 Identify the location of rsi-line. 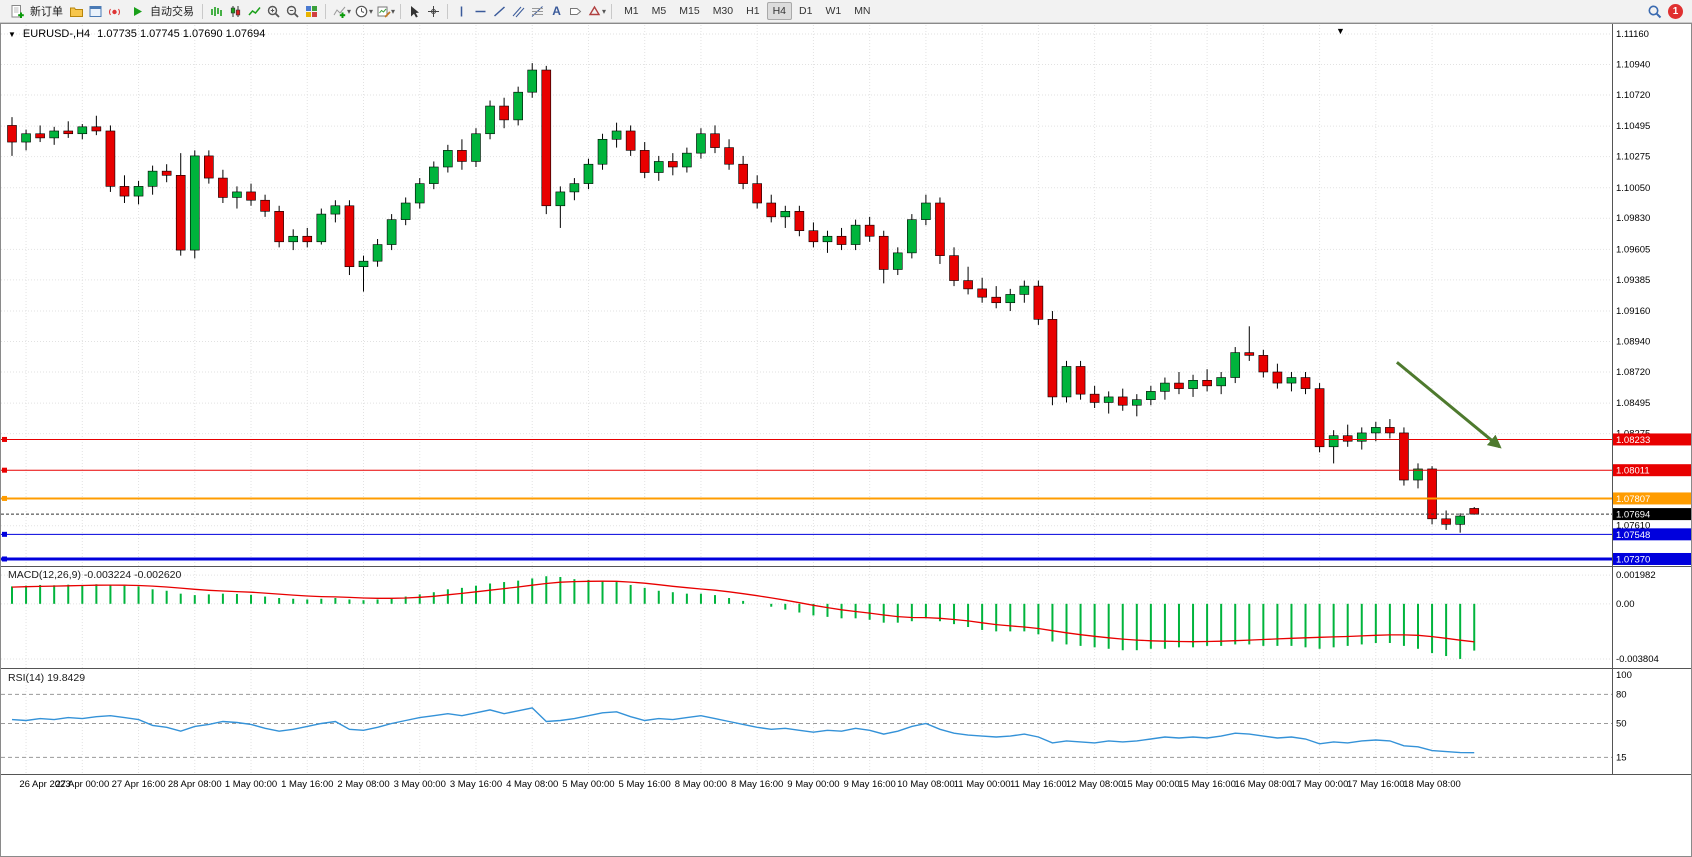
(743, 730).